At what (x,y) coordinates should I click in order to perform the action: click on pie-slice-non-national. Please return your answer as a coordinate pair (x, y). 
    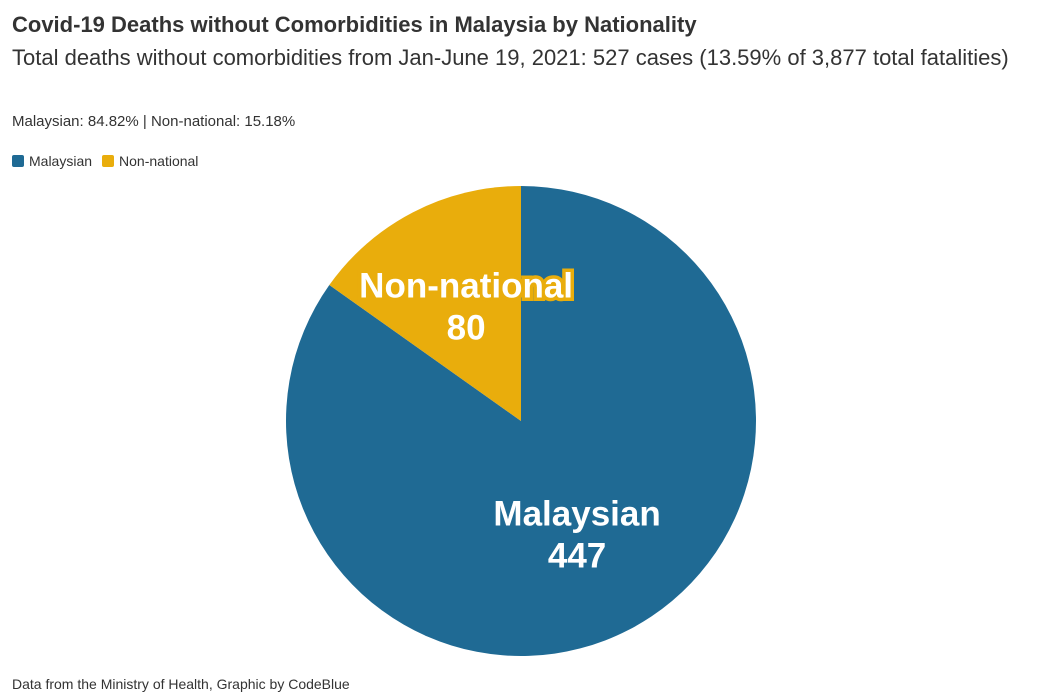
    Looking at the image, I should click on (425, 303).